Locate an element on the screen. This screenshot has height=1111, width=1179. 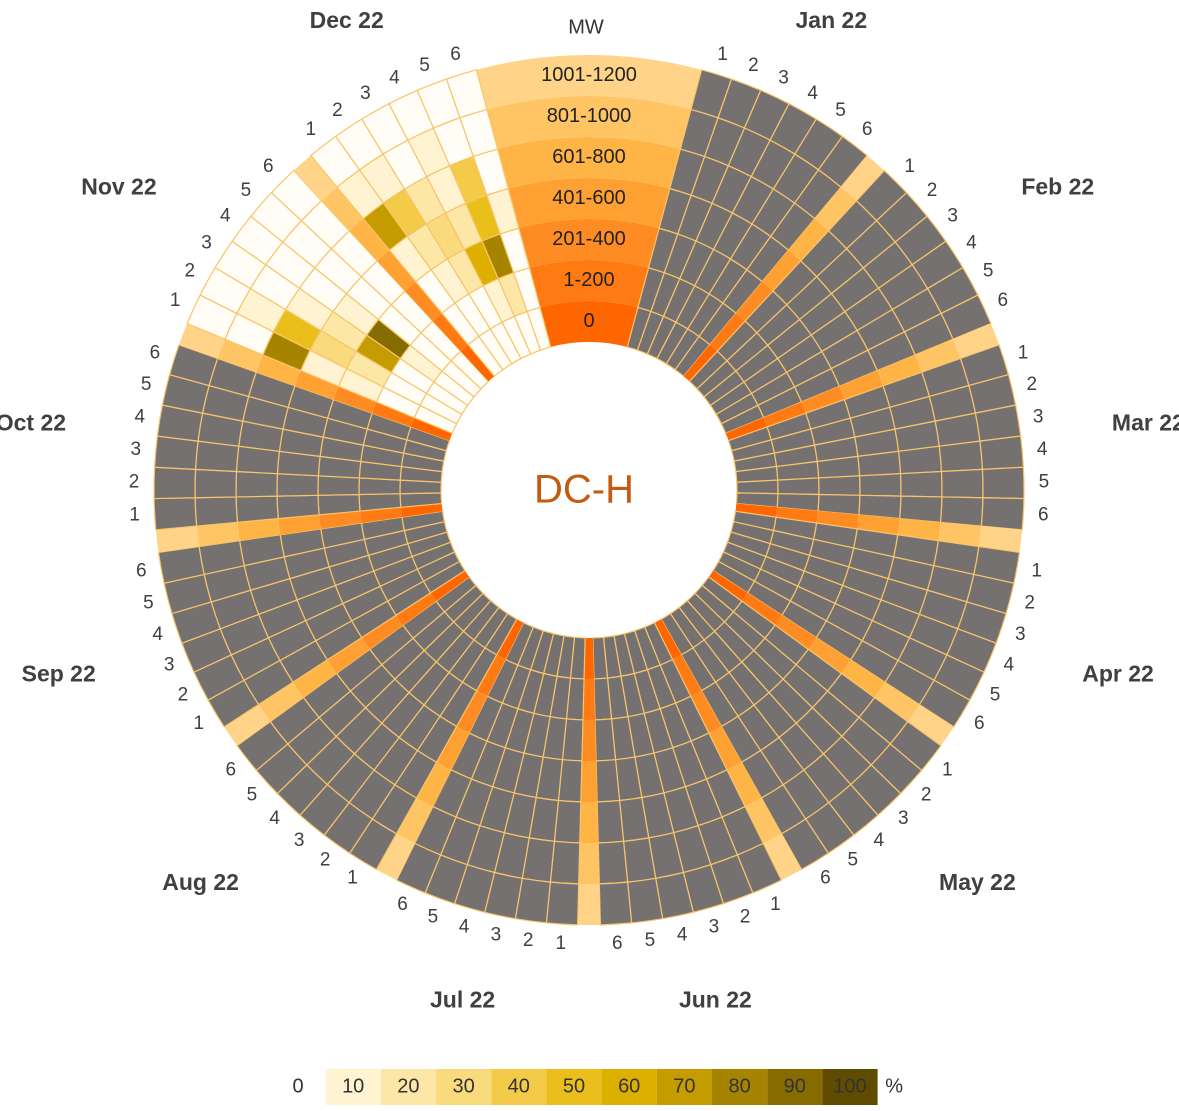
legend-label: 40 is located at coordinates (519, 1086).